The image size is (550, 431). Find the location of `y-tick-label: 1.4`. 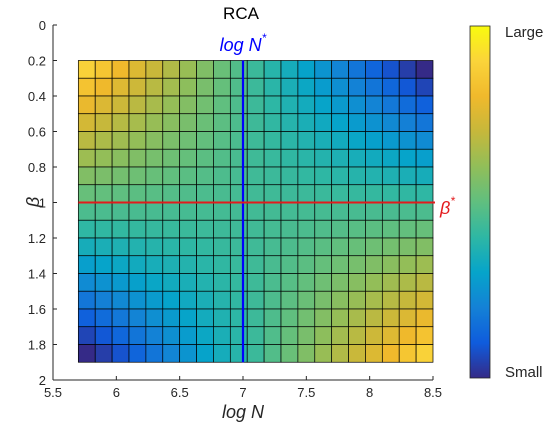

y-tick-label: 1.4 is located at coordinates (37, 274).